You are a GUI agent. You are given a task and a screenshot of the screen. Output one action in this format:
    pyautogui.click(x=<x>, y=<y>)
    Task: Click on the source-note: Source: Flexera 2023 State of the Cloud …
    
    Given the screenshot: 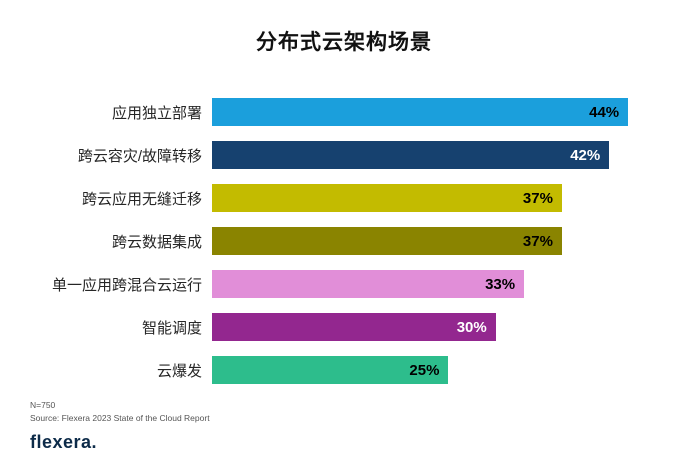 What is the action you would take?
    pyautogui.click(x=120, y=417)
    